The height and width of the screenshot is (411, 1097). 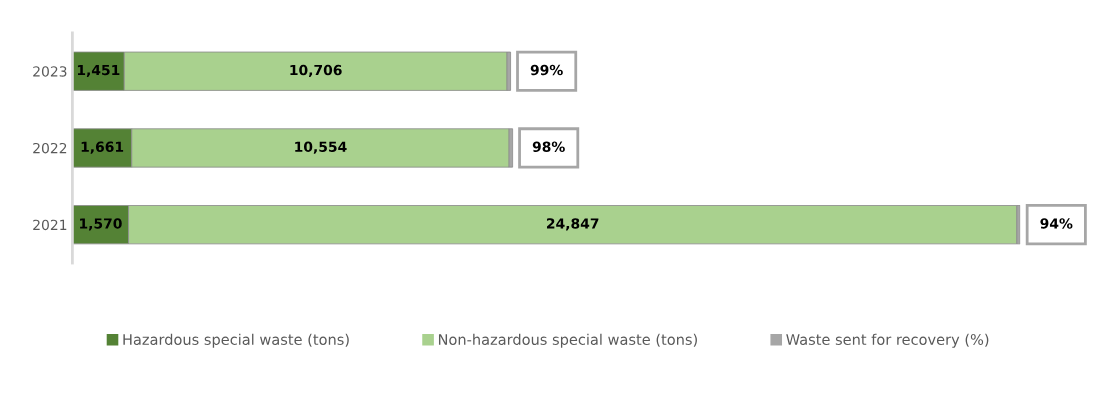 I want to click on legend-label: Hazardous special waste (tons), so click(x=236, y=340).